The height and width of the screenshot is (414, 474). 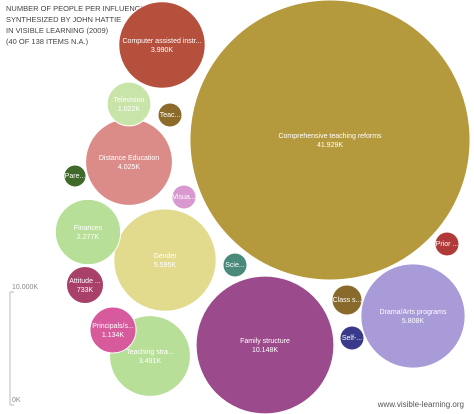 What do you see at coordinates (162, 50) in the screenshot?
I see `bubble-value: 3.990K` at bounding box center [162, 50].